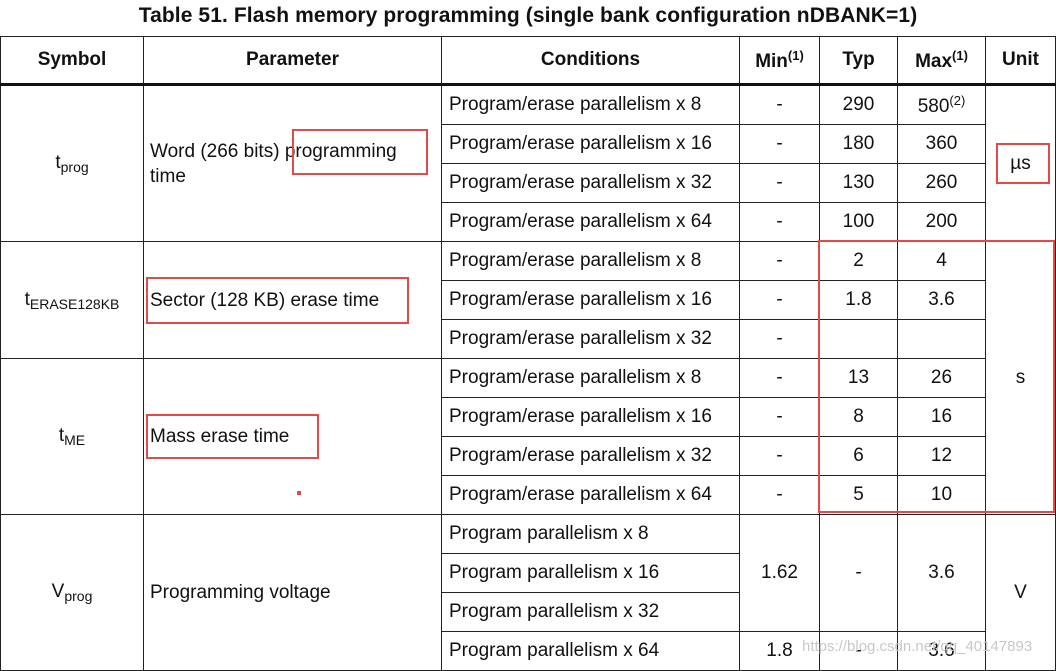  Describe the element at coordinates (957, 100) in the screenshot. I see `max-footnote-2: (2)` at that location.